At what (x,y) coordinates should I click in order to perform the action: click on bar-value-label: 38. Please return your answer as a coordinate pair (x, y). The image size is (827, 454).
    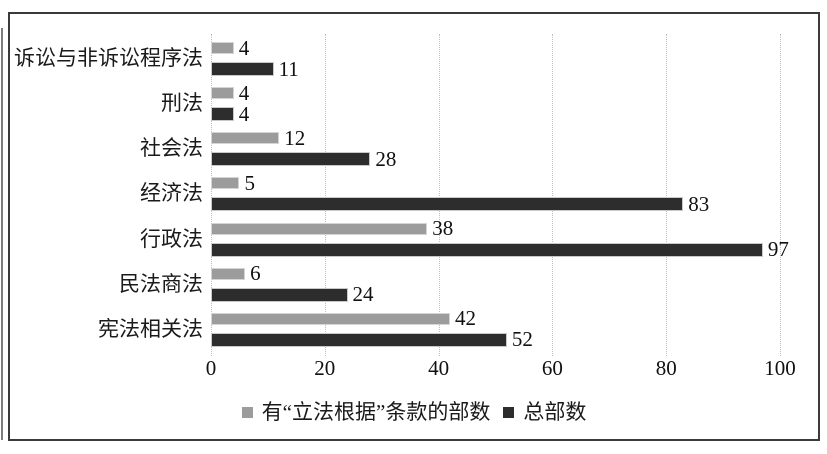
    Looking at the image, I should click on (443, 228).